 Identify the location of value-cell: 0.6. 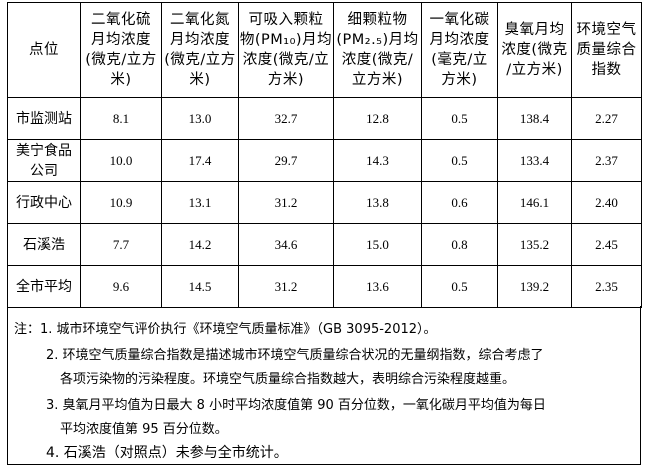
(459, 202).